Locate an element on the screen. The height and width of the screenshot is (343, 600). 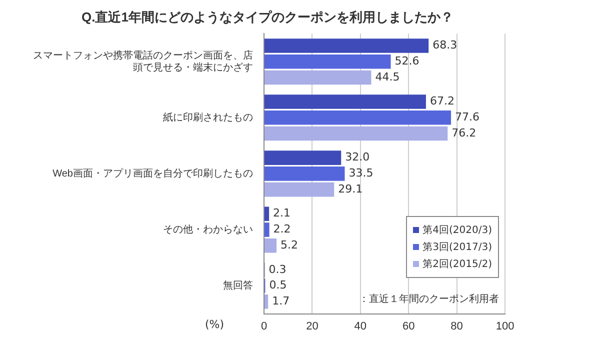
legend-label: 第3回(2017/3) is located at coordinates (457, 247).